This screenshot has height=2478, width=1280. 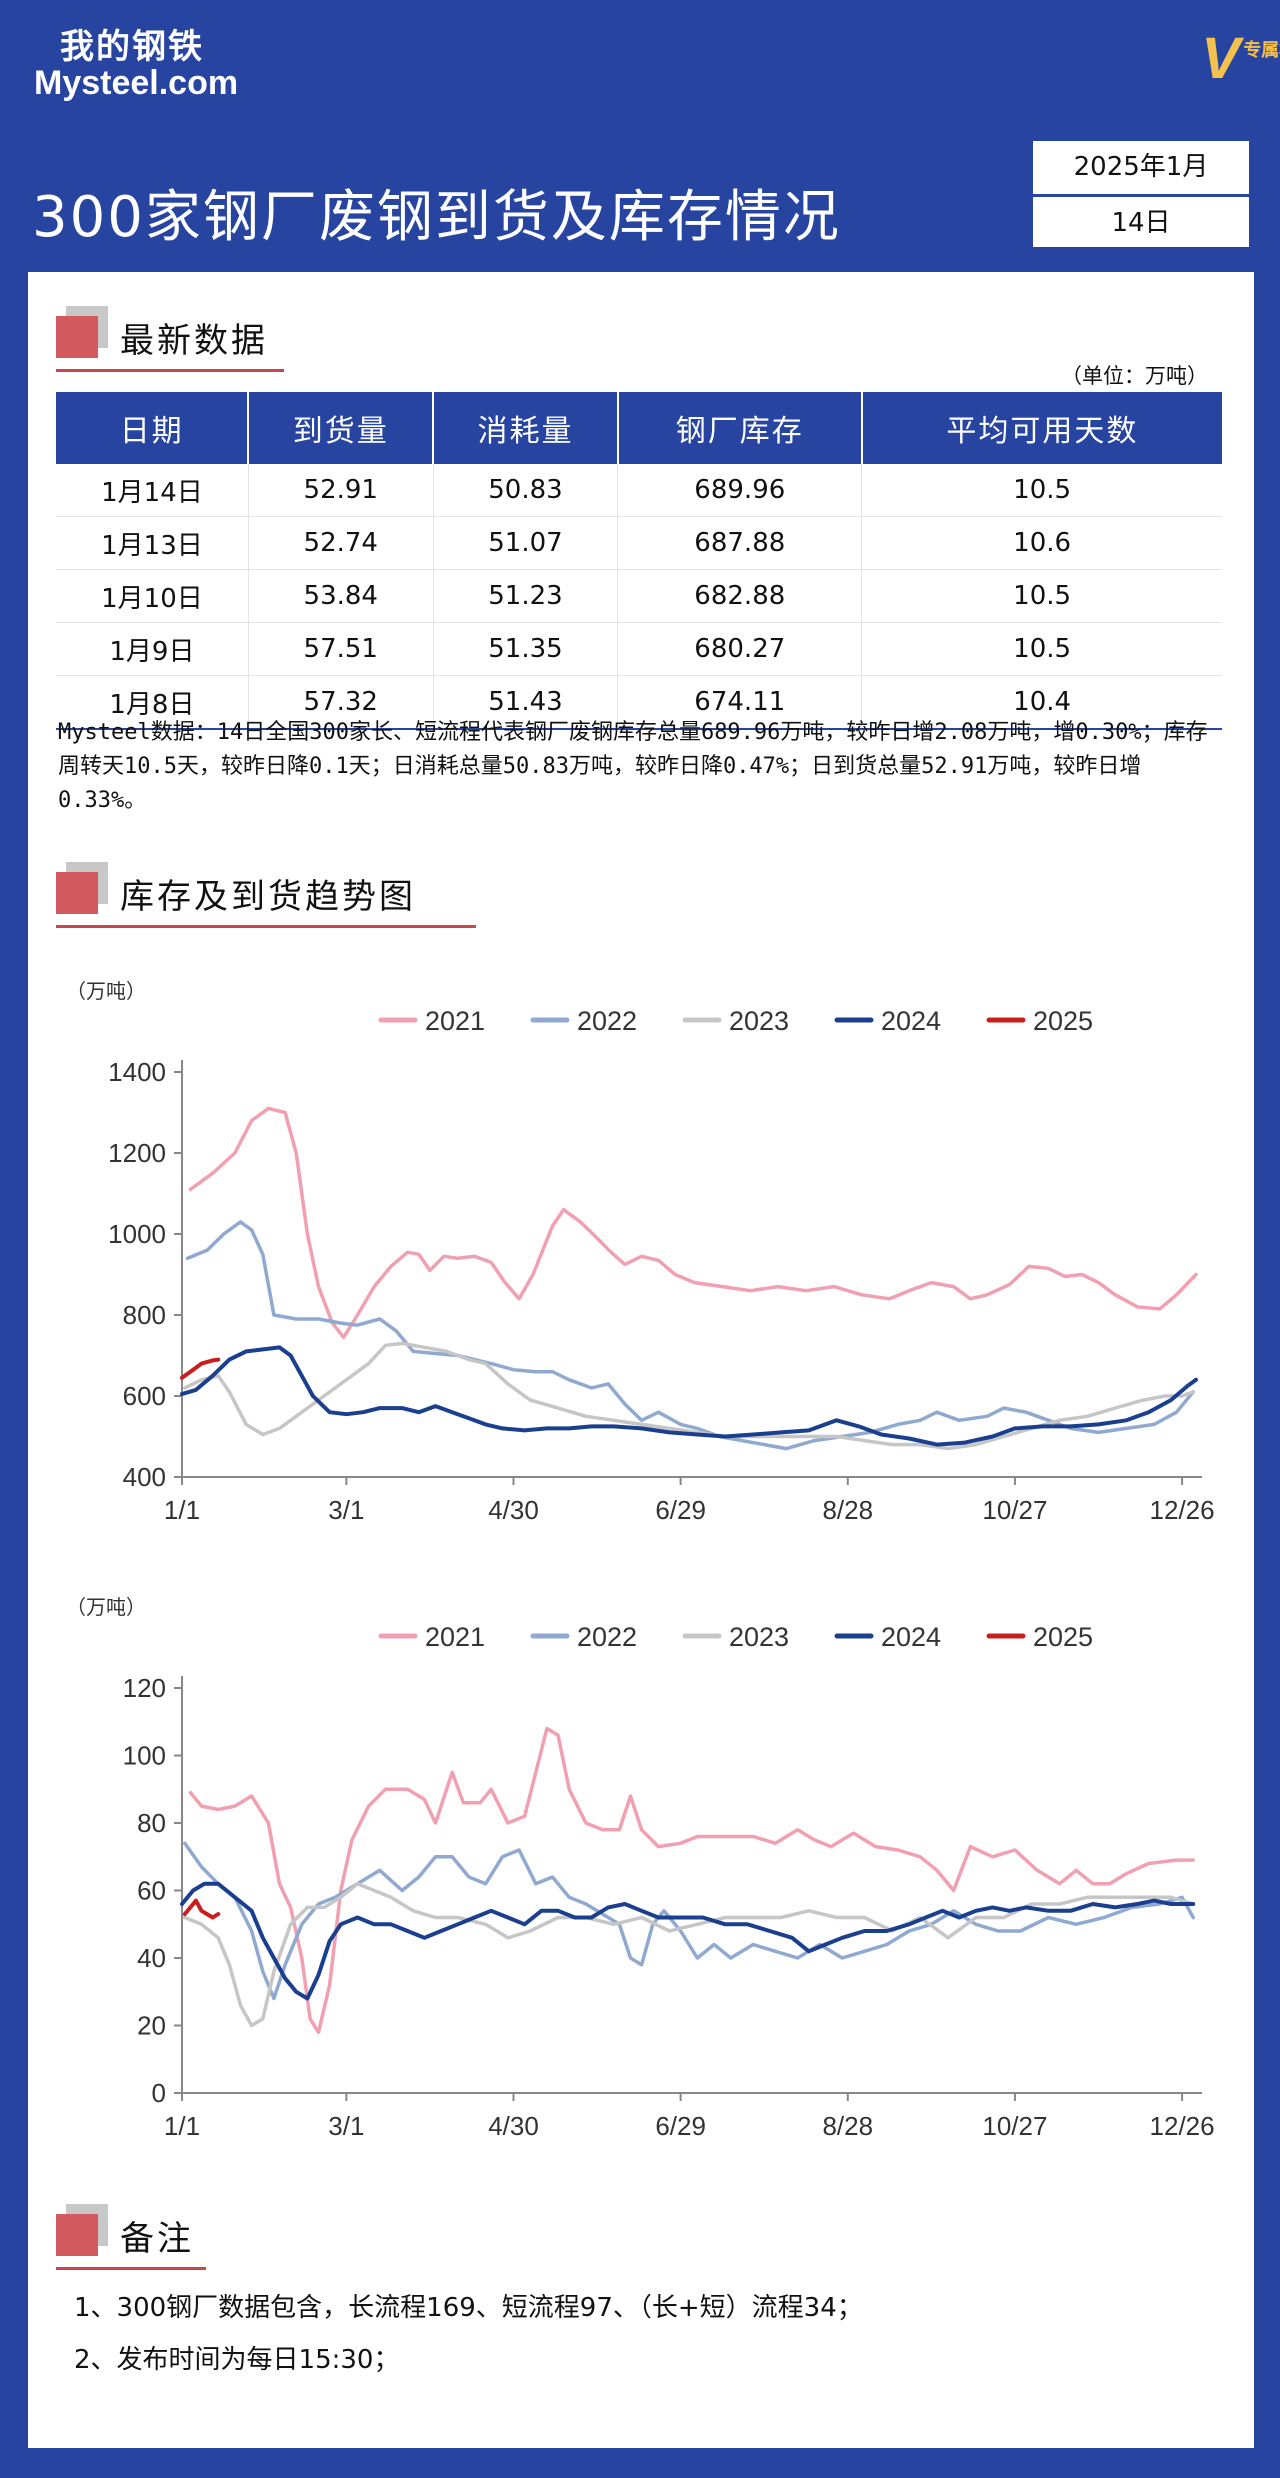 What do you see at coordinates (526, 428) in the screenshot?
I see `col-header-consumption: 消耗量` at bounding box center [526, 428].